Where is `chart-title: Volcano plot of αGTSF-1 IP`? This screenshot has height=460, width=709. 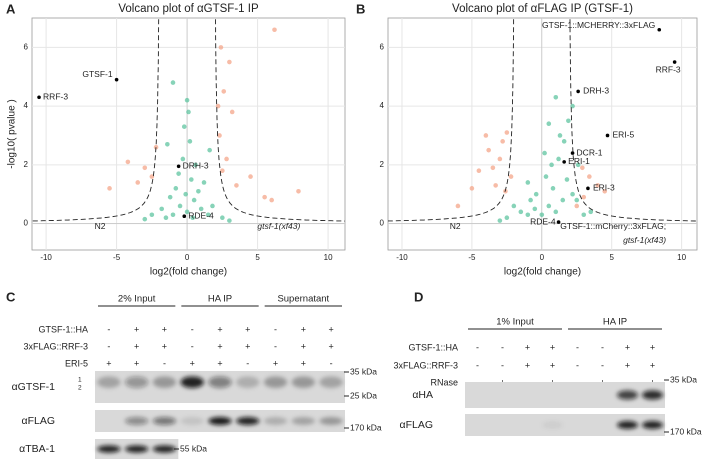 chart-title: Volcano plot of αGTSF-1 IP is located at coordinates (188, 9).